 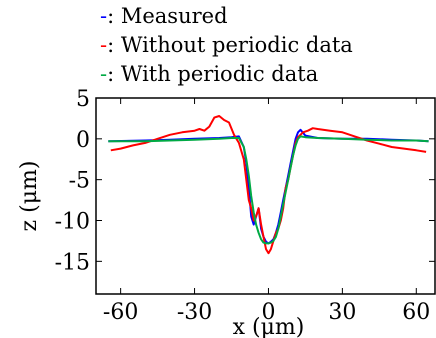 I want to click on legend-entry-without-periodic-data: -: Without periodic data, so click(x=226, y=45).